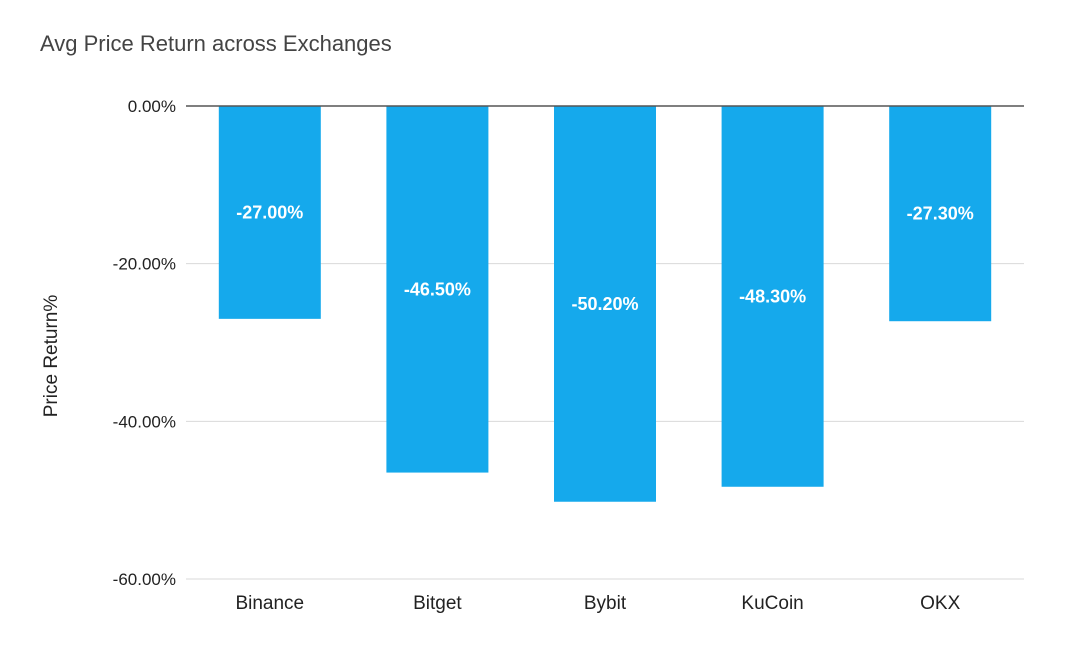 The width and height of the screenshot is (1081, 649). Describe the element at coordinates (772, 603) in the screenshot. I see `x-tick-label: KuCoin` at that location.